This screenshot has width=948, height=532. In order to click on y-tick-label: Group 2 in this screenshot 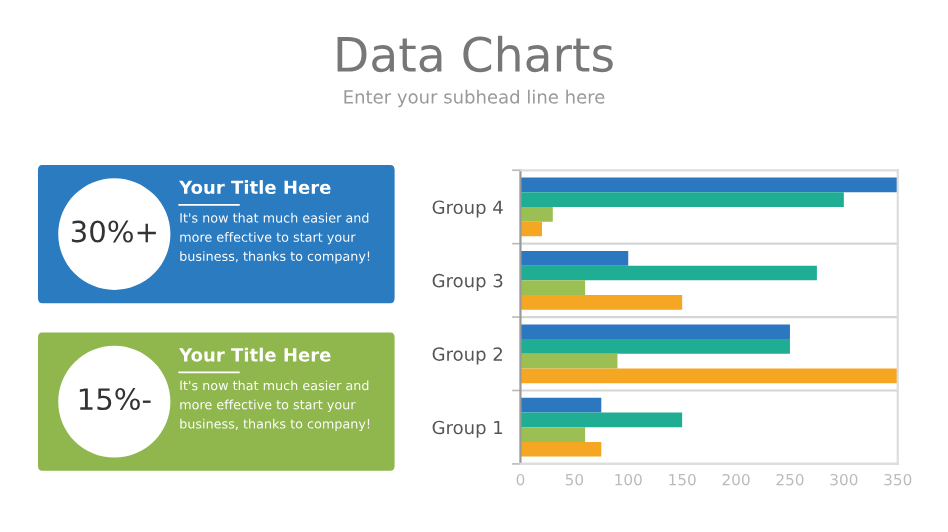, I will do `click(467, 356)`.